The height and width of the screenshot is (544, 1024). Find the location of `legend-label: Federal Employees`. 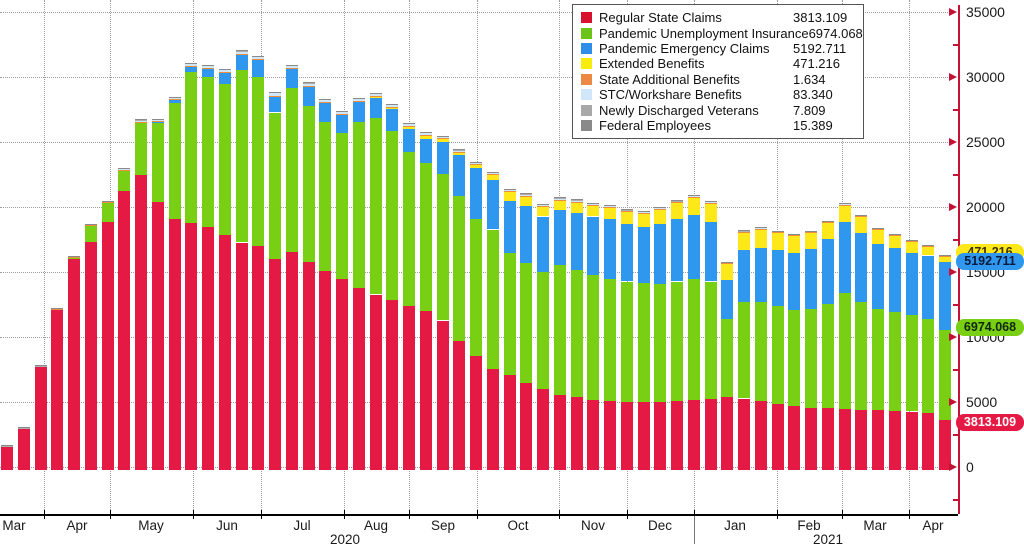

legend-label: Federal Employees is located at coordinates (655, 125).